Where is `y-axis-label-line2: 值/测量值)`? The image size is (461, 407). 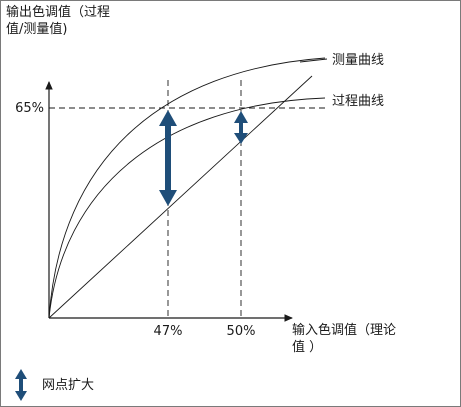
y-axis-label-line2: 值/测量值) is located at coordinates (37, 29).